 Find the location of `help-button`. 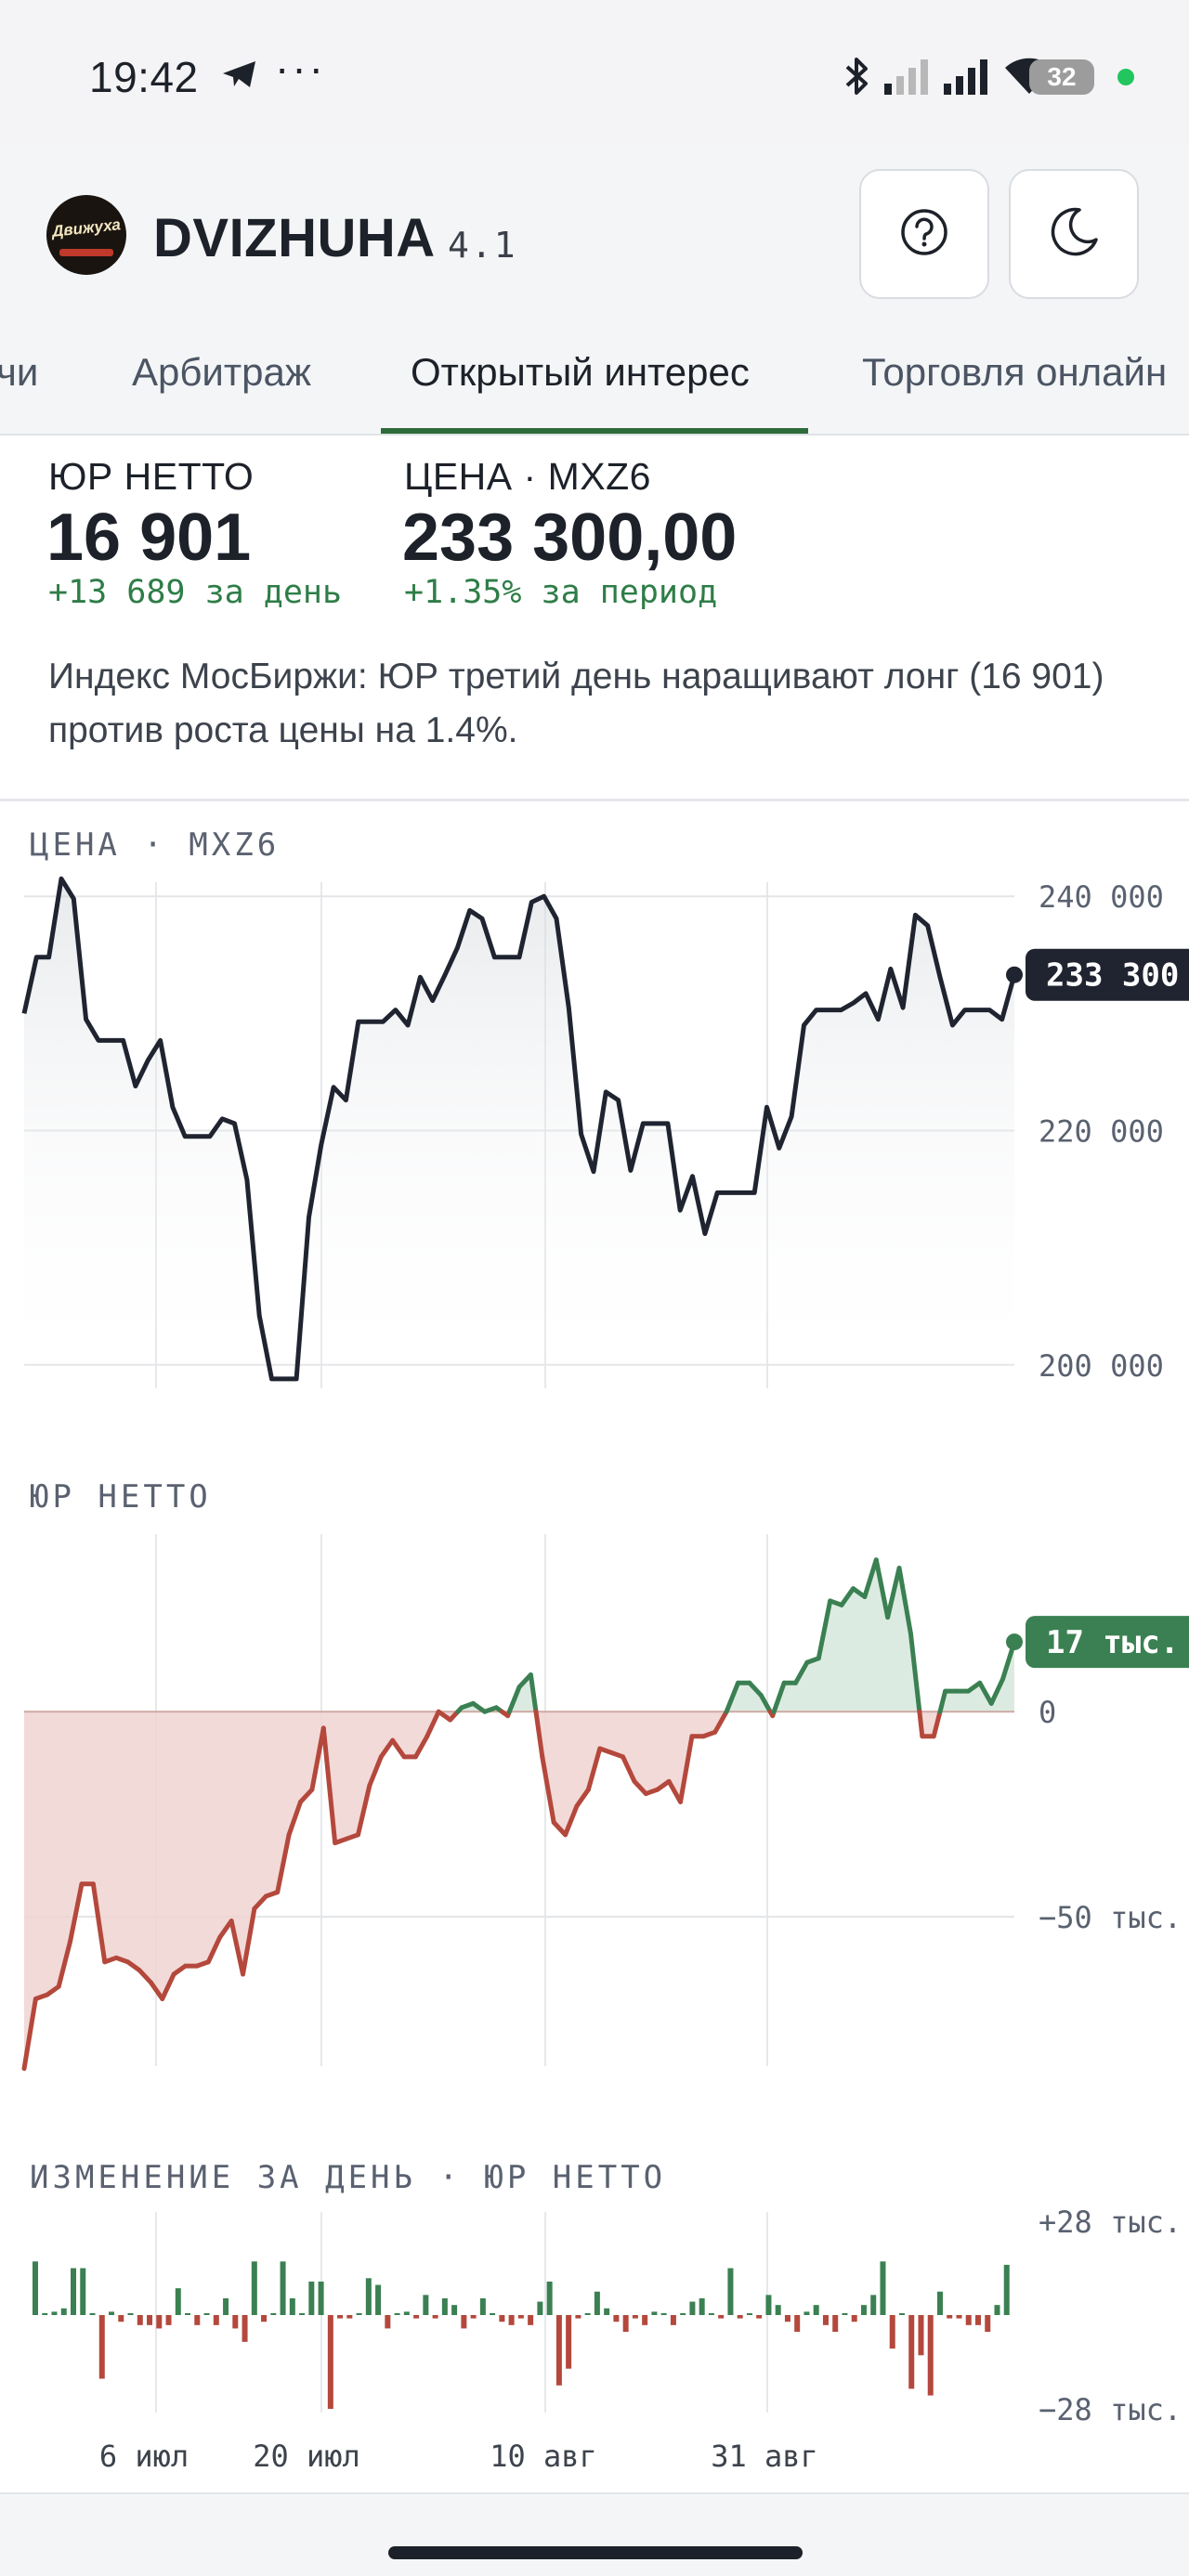

help-button is located at coordinates (924, 234).